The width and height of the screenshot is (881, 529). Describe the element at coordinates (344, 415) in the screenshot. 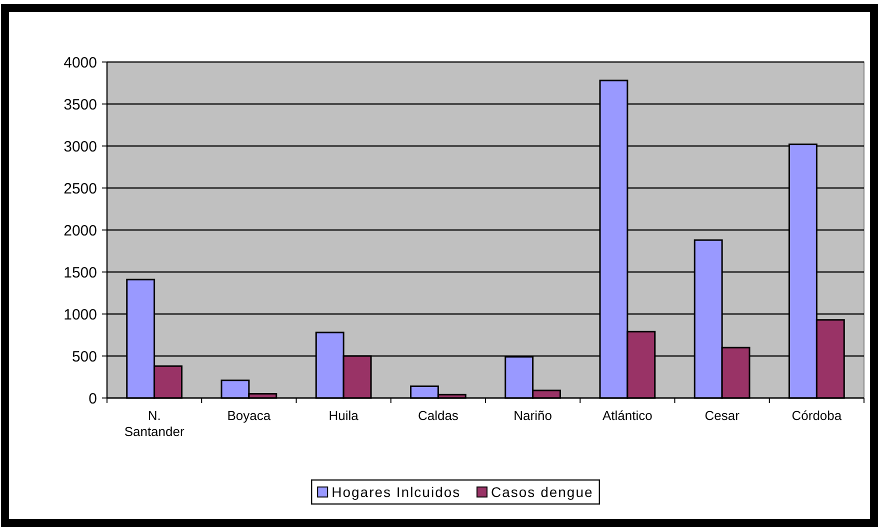

I see `x-tick-label: Huila` at that location.